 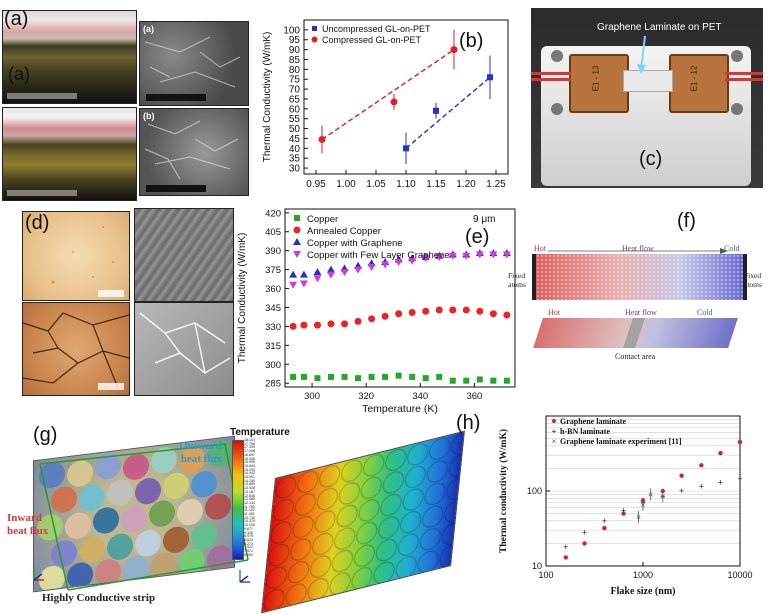 What do you see at coordinates (273, 270) in the screenshot?
I see `y-tick-label: 375` at bounding box center [273, 270].